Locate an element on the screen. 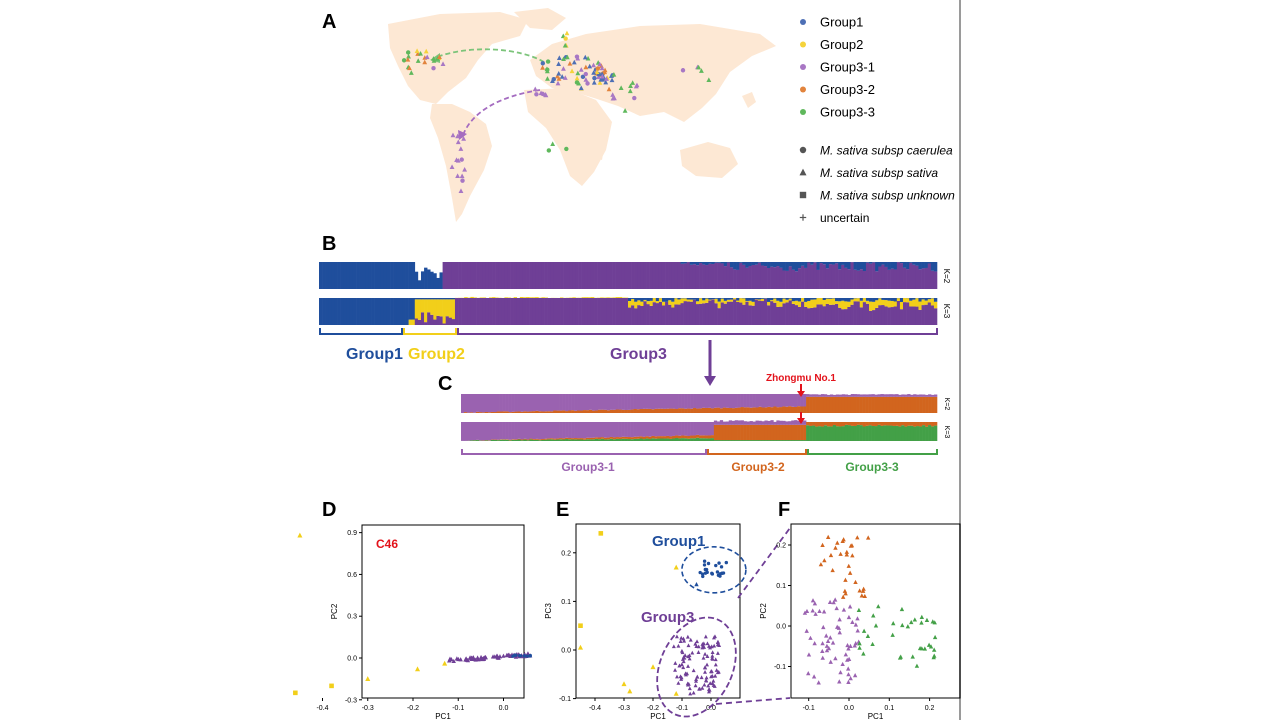 This screenshot has height=720, width=1280. group3-cluster-label: Group3 is located at coordinates (667, 617).